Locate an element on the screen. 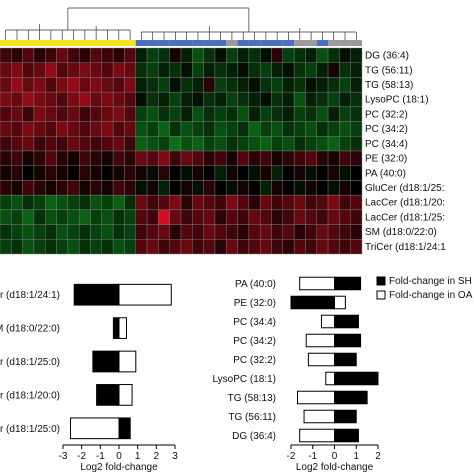 This screenshot has height=474, width=474. heatmap-row-label: DG (36:4) is located at coordinates (387, 56).